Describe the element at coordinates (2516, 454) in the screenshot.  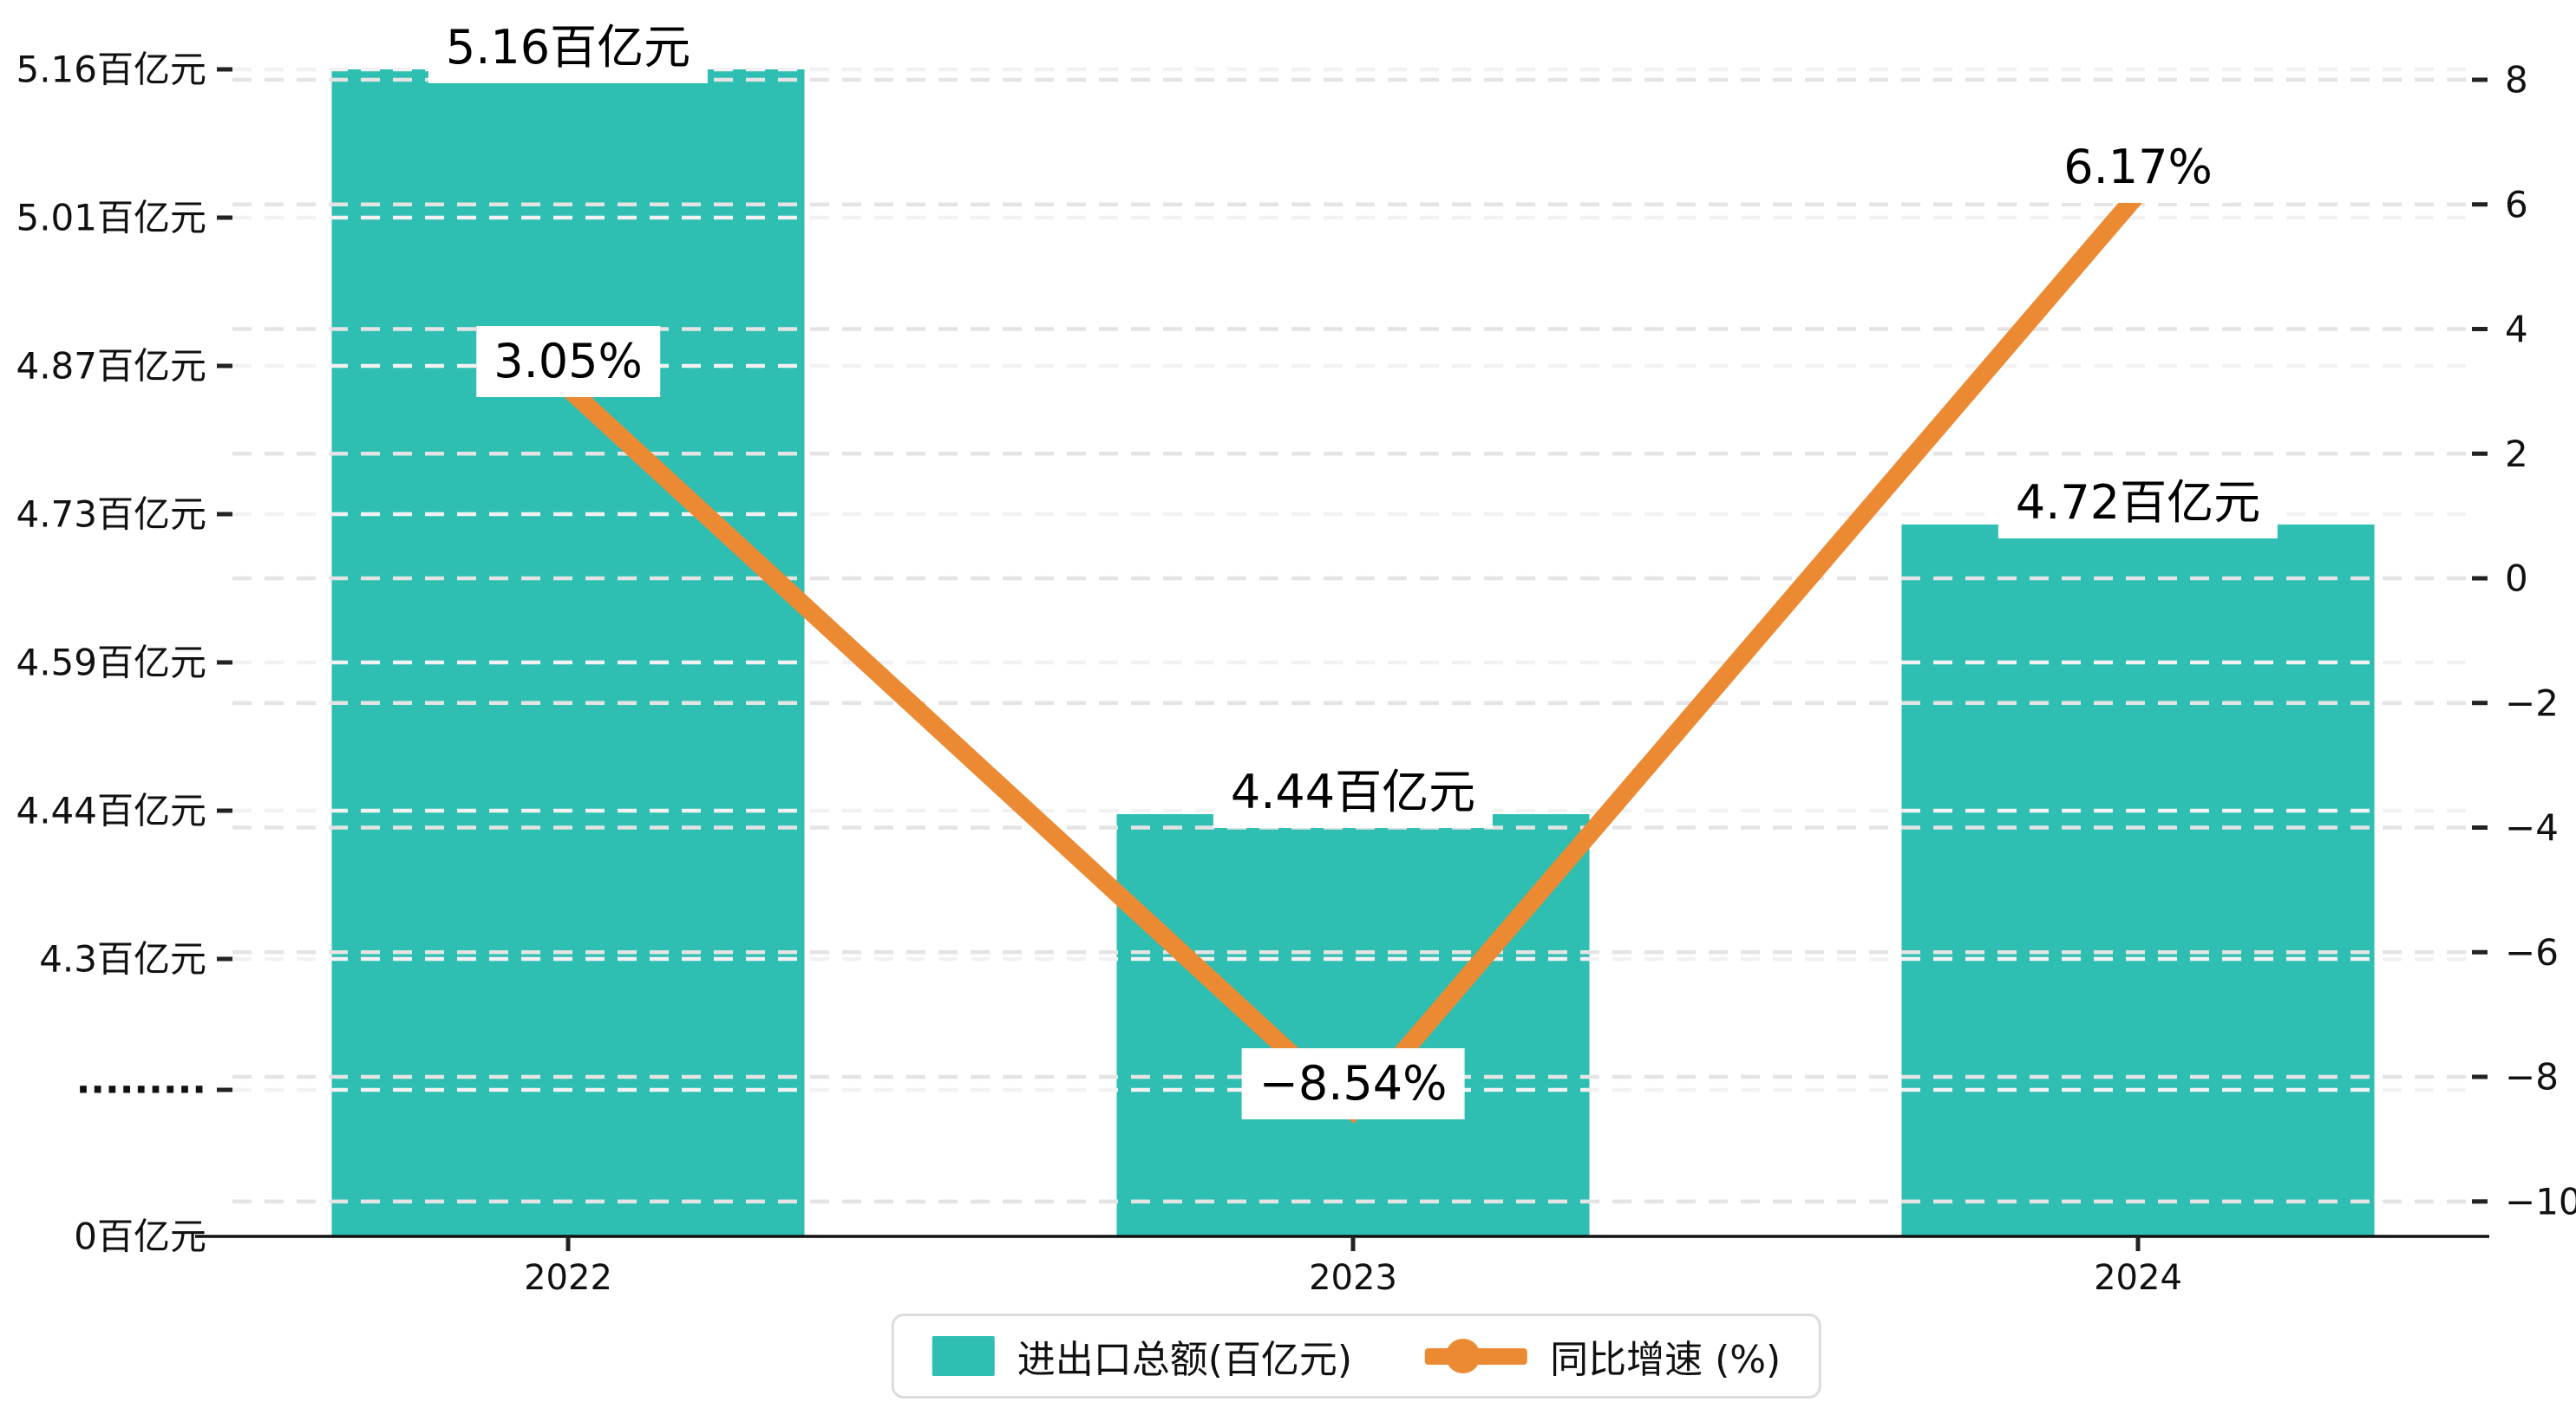
I see `right-axis-tick-label: 2` at that location.